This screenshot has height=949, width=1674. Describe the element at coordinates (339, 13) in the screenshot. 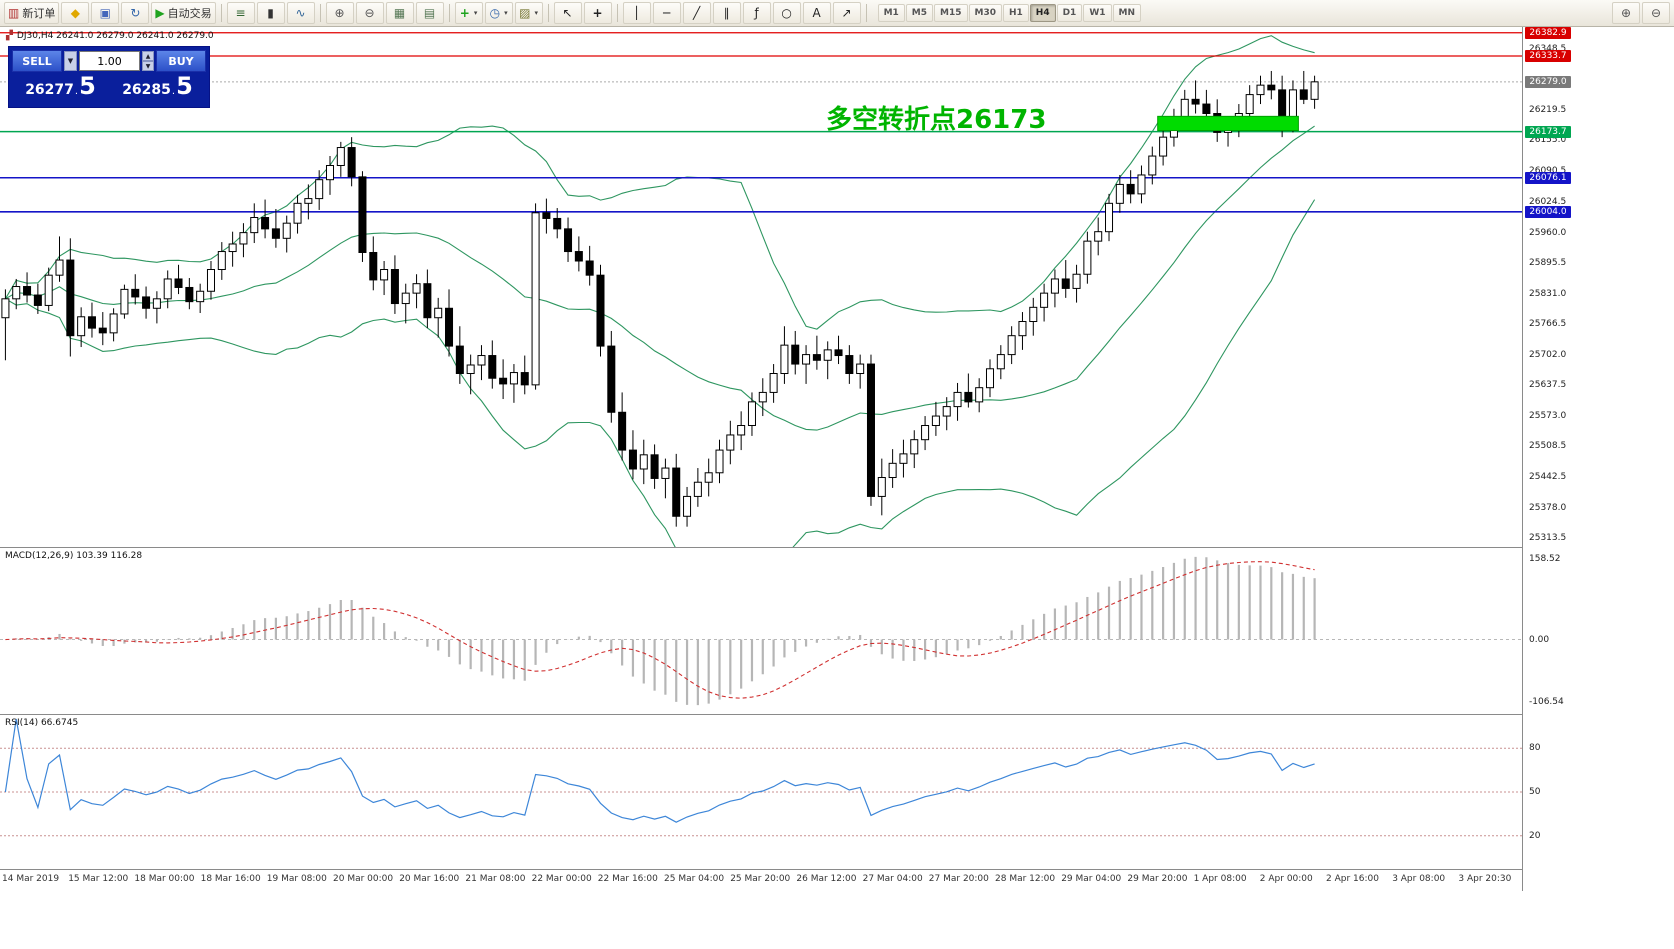

I see `zoom-in-button: ⊕` at that location.